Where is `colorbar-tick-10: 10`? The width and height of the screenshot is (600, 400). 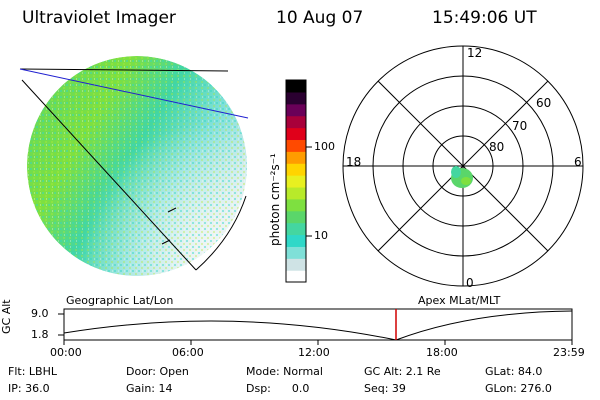
colorbar-tick-10: 10 is located at coordinates (321, 235).